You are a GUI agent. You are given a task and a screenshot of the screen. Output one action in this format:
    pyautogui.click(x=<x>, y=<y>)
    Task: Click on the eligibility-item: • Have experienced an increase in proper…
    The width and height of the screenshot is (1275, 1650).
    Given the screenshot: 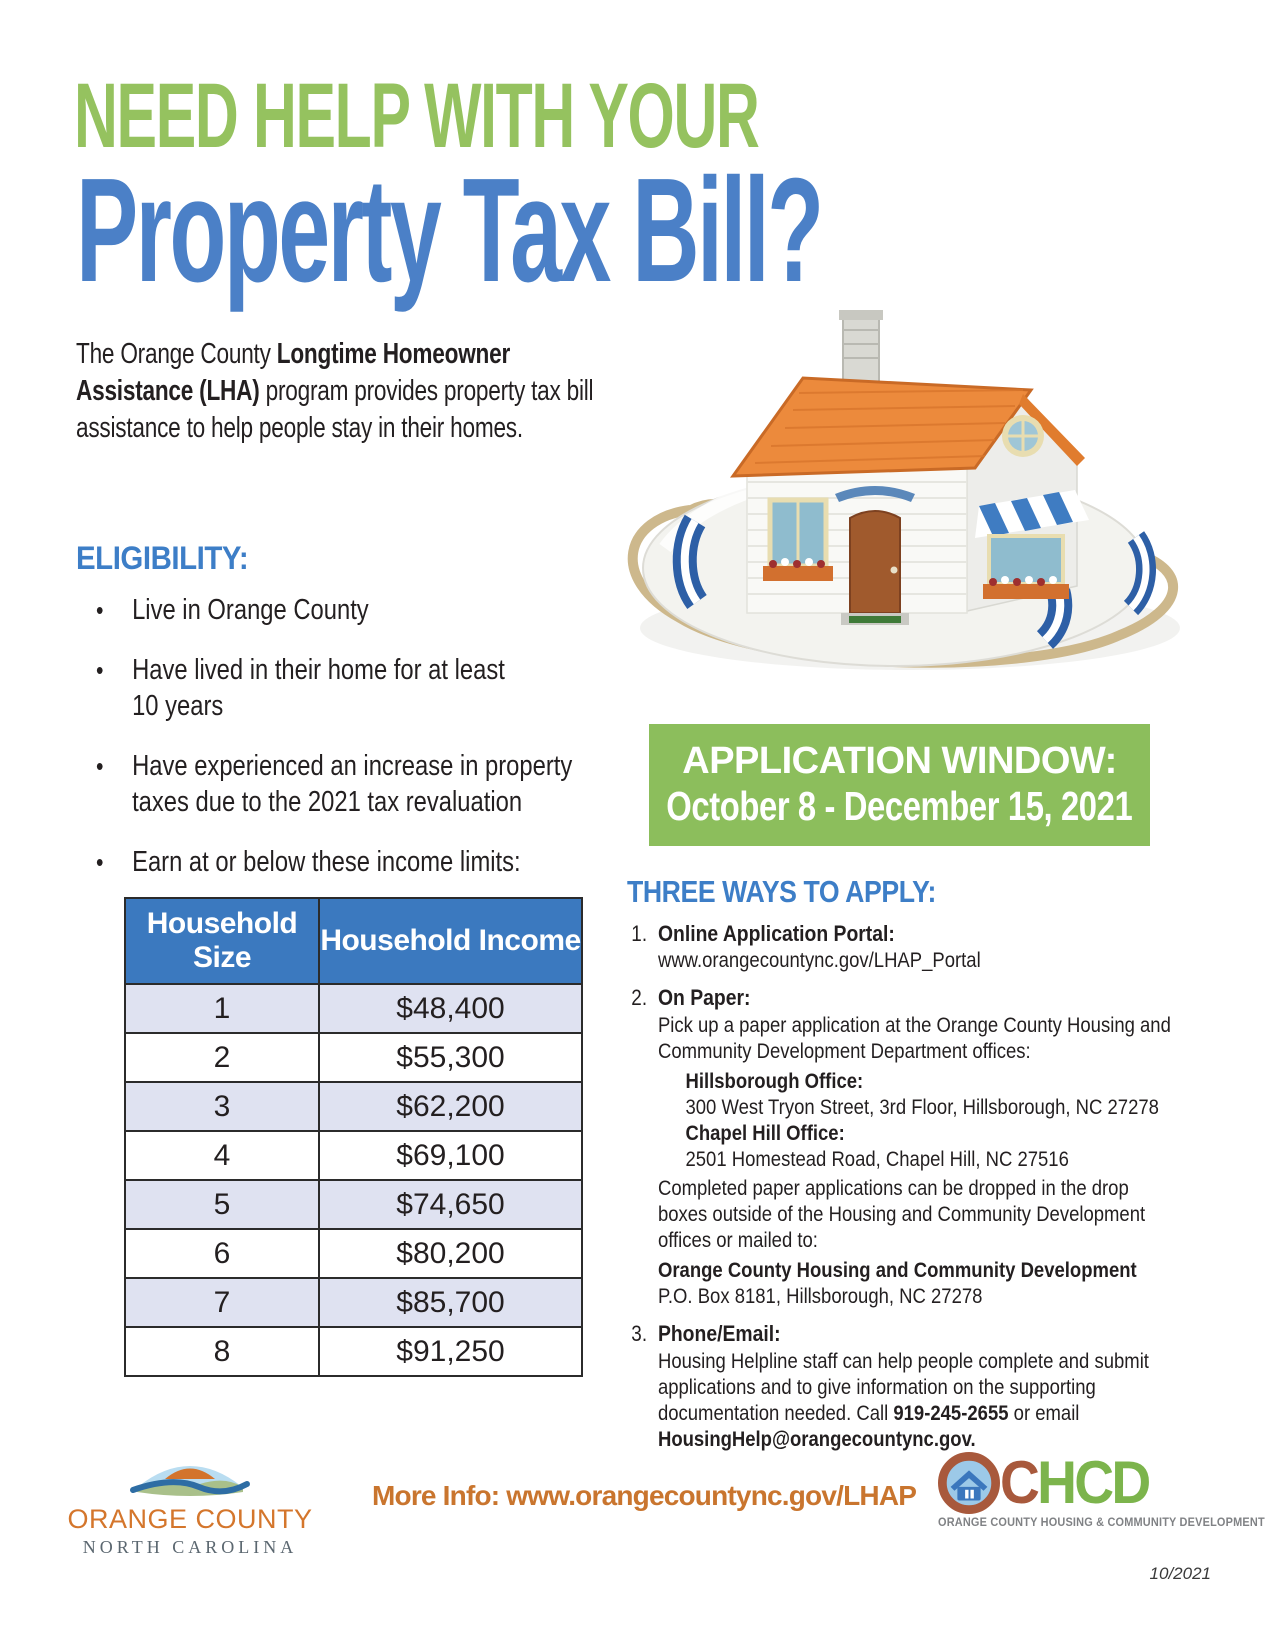 What is the action you would take?
    pyautogui.click(x=334, y=784)
    